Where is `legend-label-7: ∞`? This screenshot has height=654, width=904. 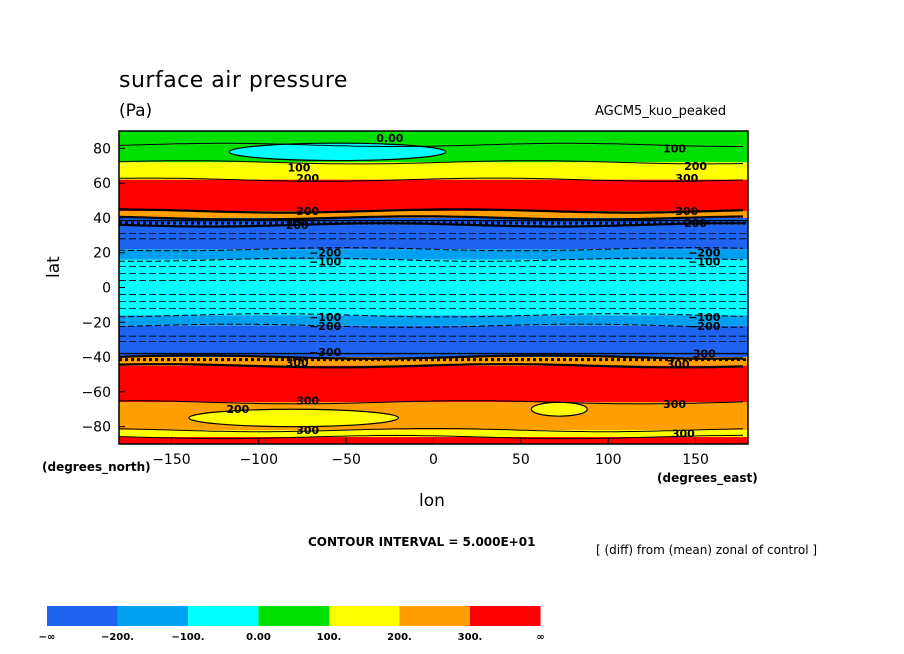
legend-label-7: ∞ is located at coordinates (540, 637).